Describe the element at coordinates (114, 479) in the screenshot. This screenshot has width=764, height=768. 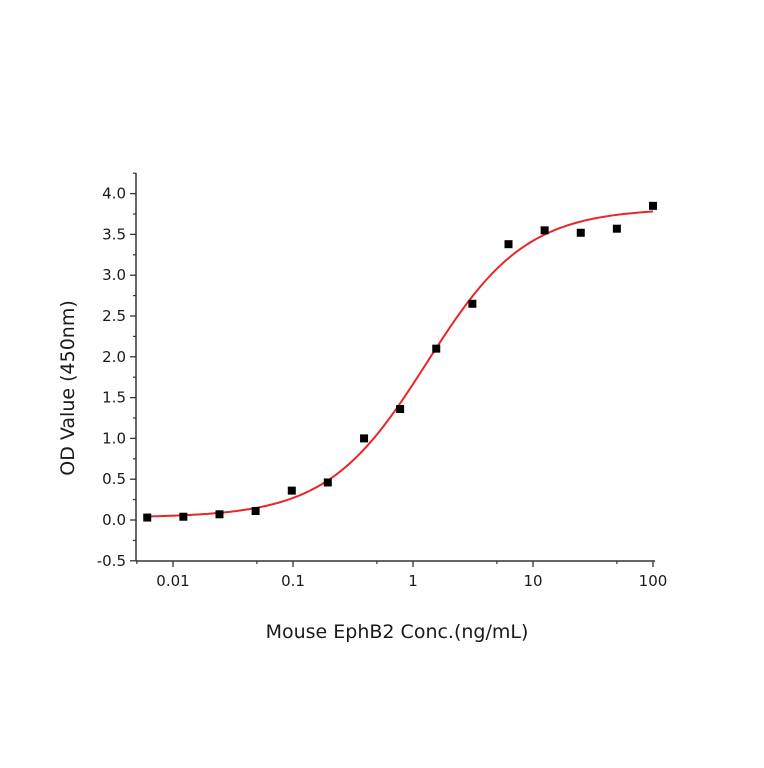
I see `y-tick-label: 0.5` at that location.